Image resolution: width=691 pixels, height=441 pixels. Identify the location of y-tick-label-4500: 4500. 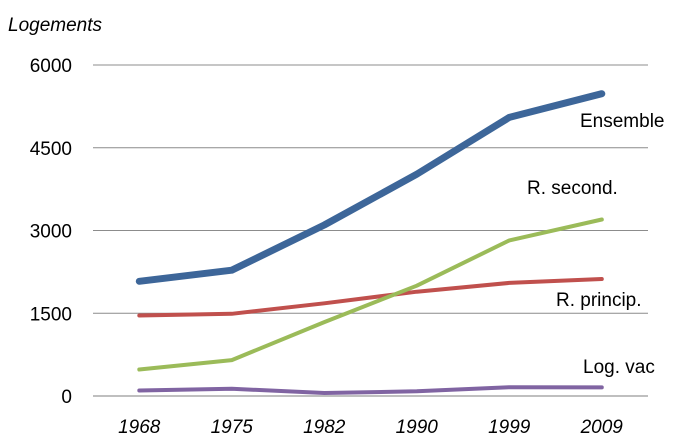
(51, 149).